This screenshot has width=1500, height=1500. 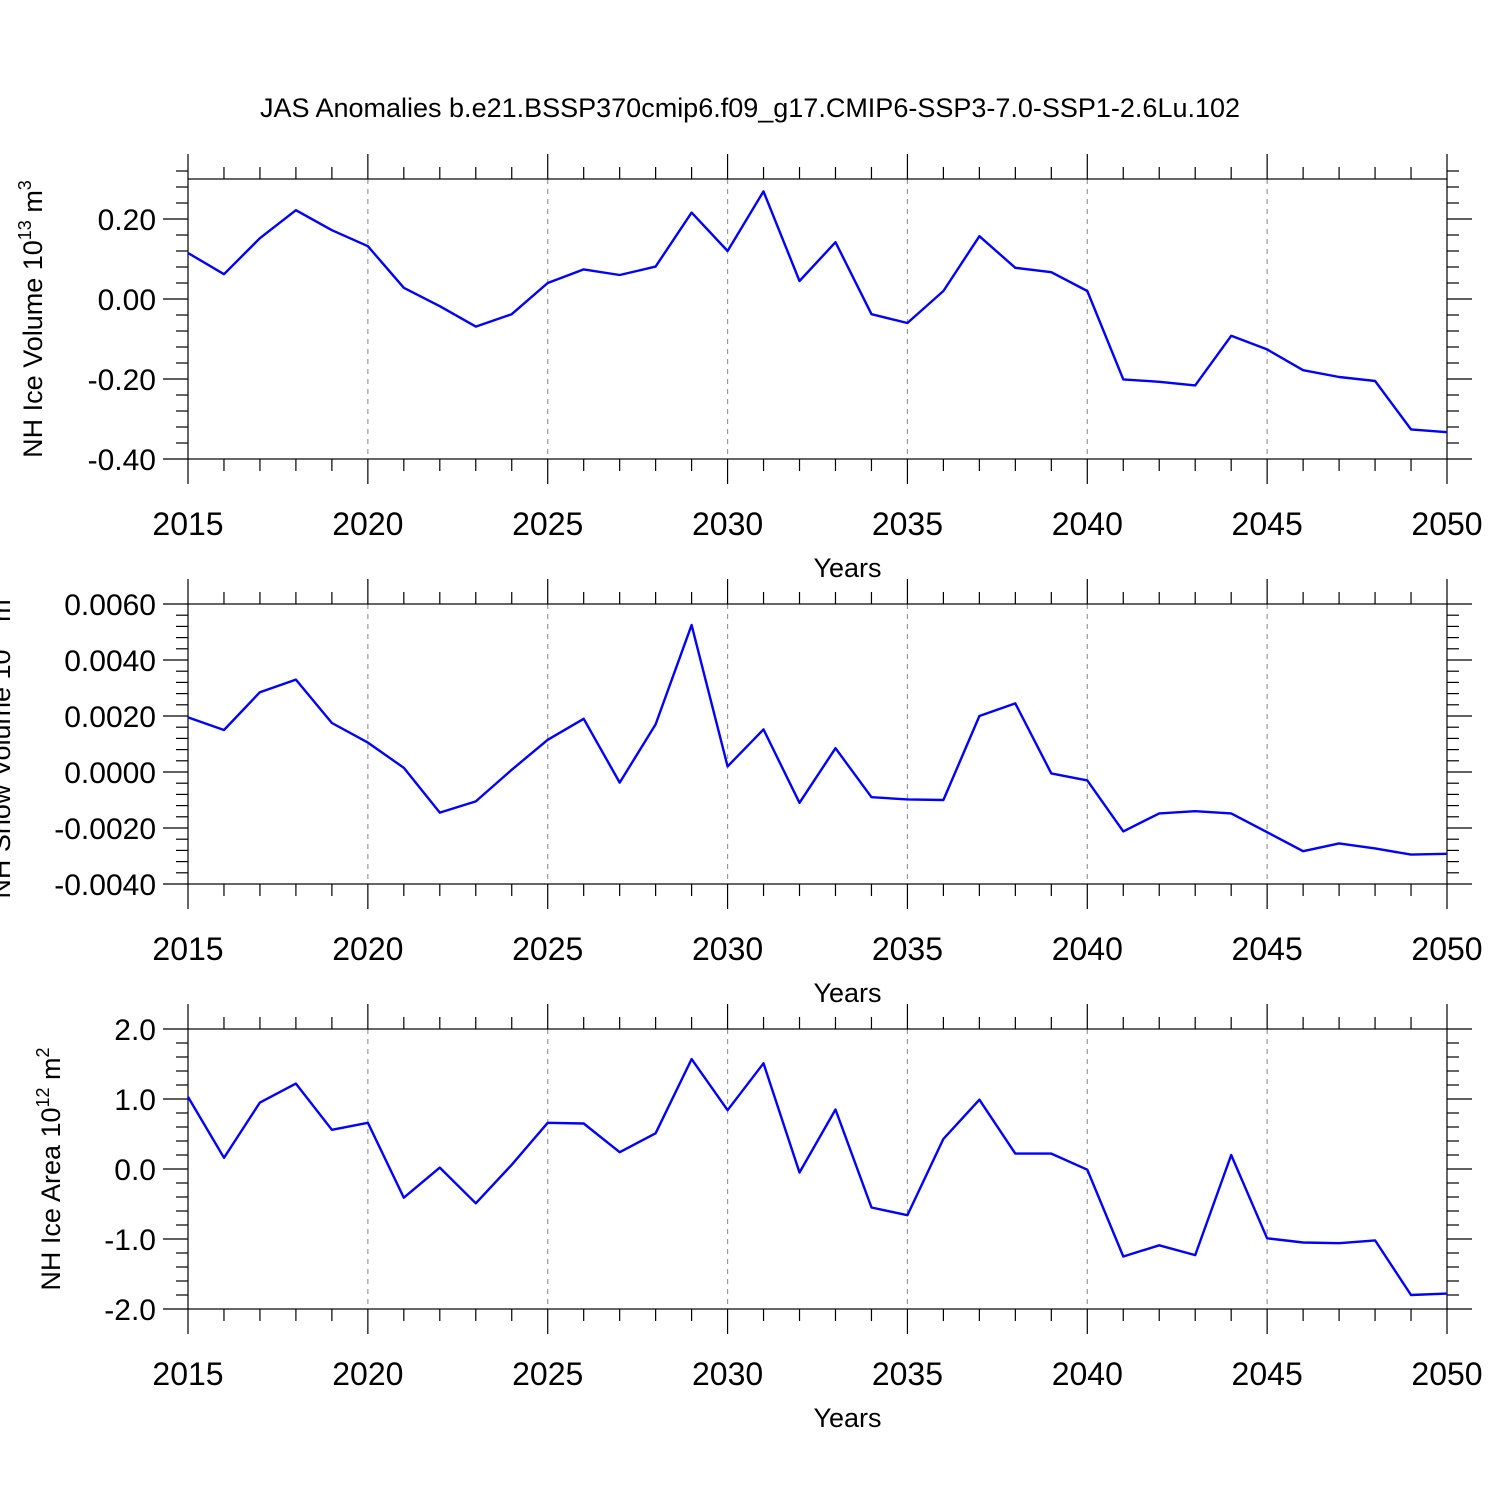 I want to click on y-axis-label-part: NH Snow Volume 10, so click(x=8, y=773).